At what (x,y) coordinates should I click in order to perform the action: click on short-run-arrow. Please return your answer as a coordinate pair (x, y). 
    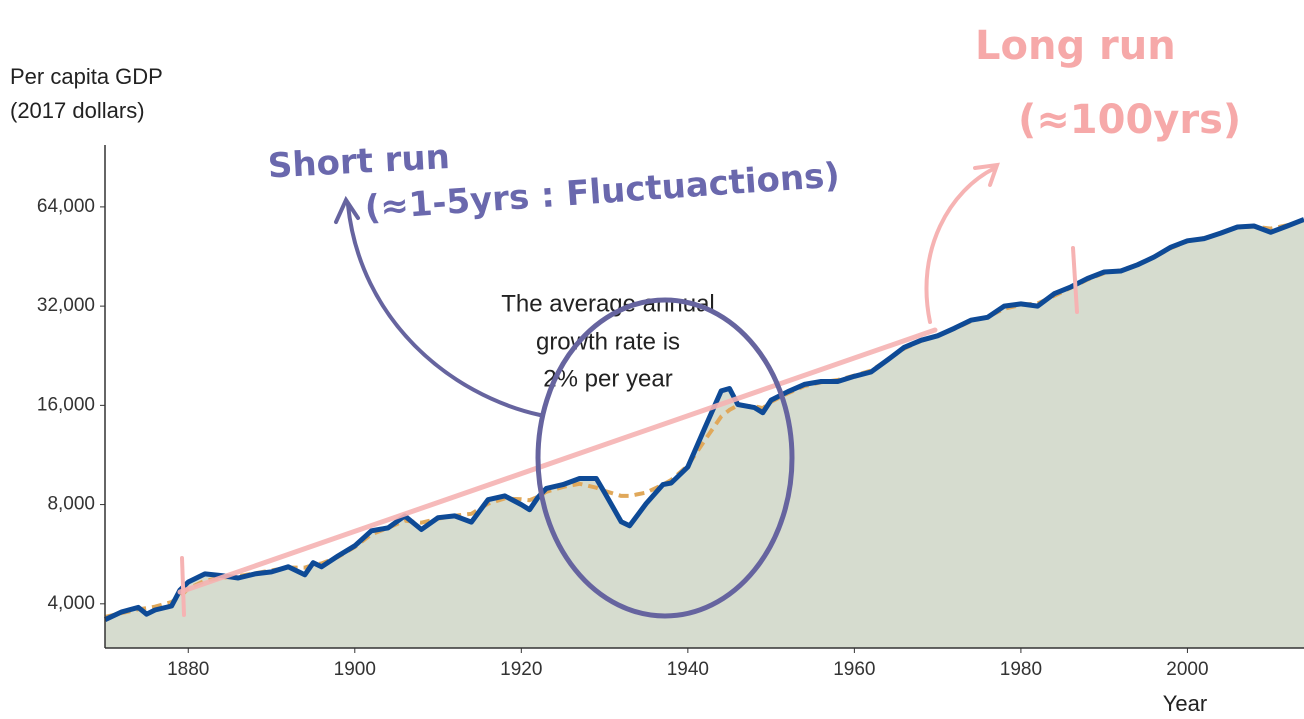
    Looking at the image, I should click on (438, 306).